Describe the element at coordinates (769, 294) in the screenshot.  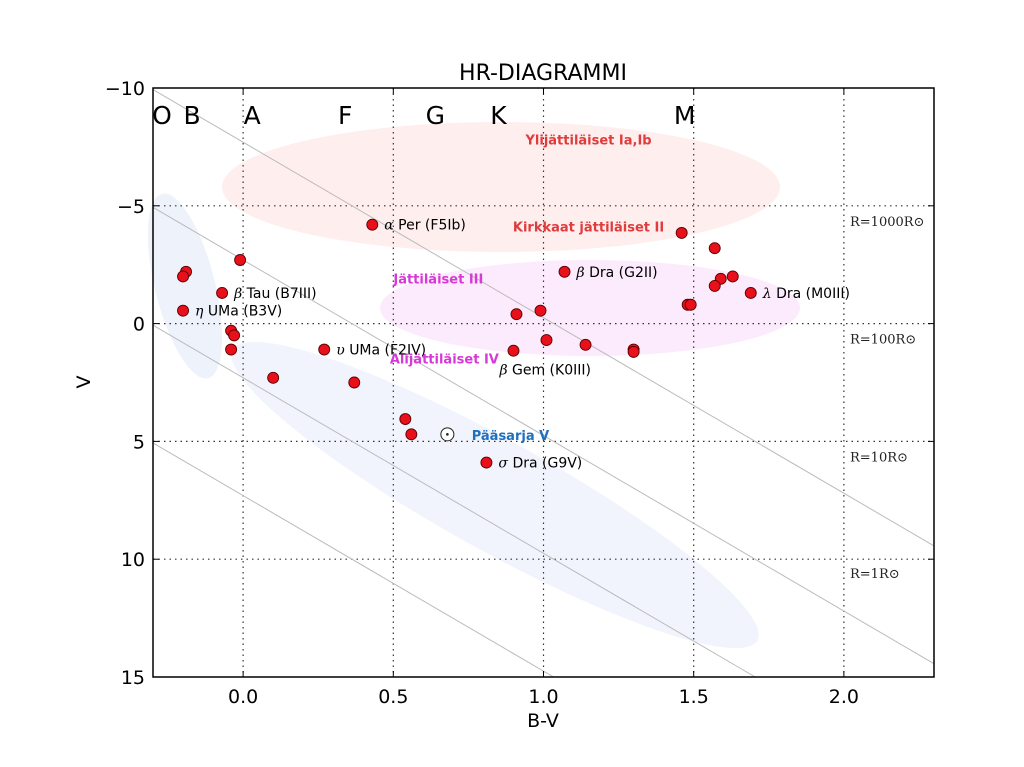
I see `star-label-greek: λ` at that location.